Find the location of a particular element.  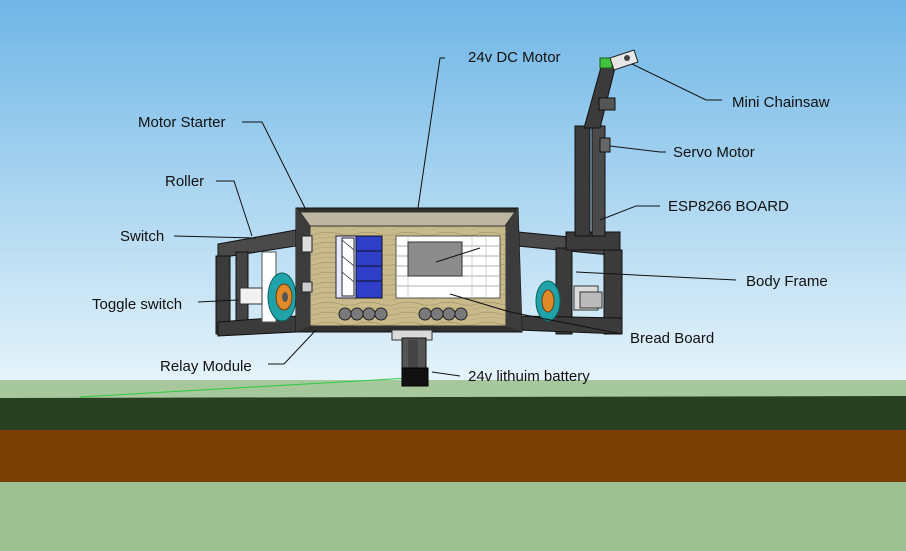

toggle-switch-icon is located at coordinates (307, 287).